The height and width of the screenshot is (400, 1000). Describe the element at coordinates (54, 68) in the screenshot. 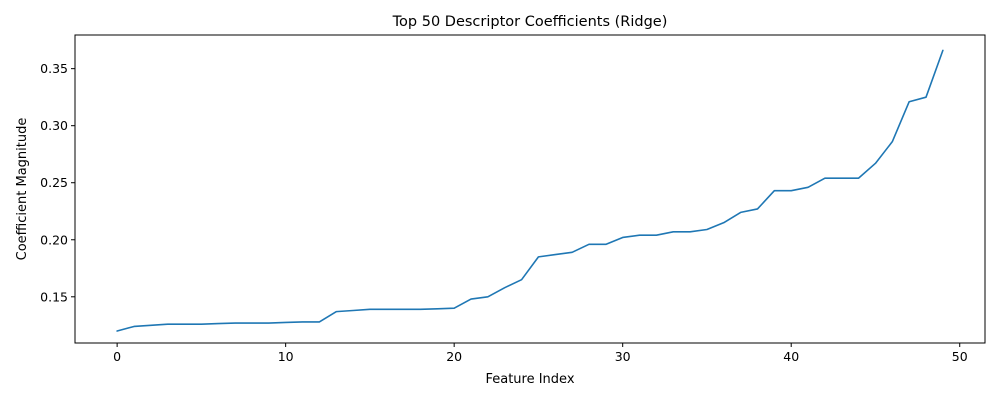

I see `y-tick-label: 0.35` at that location.